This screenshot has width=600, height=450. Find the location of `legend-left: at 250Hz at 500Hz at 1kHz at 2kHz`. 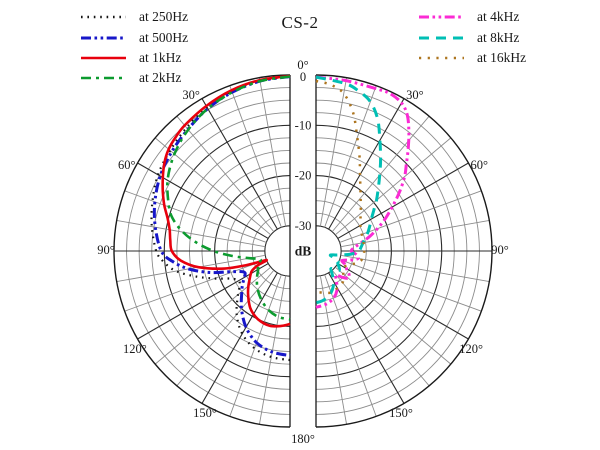

legend-left: at 250Hz at 500Hz at 1kHz at 2kHz is located at coordinates (134, 48).